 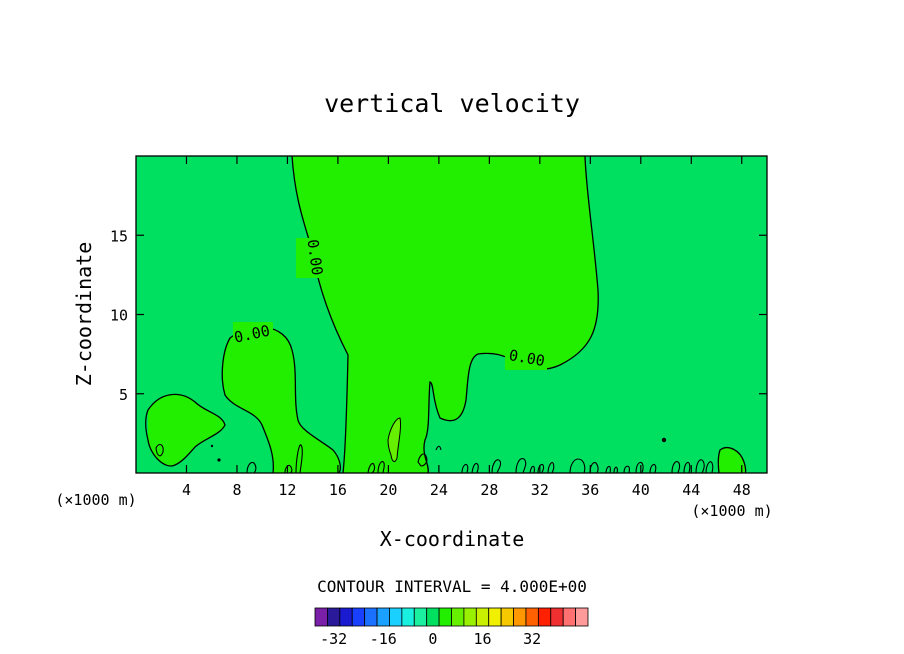 I want to click on x-tick-label: 4, so click(x=186, y=490).